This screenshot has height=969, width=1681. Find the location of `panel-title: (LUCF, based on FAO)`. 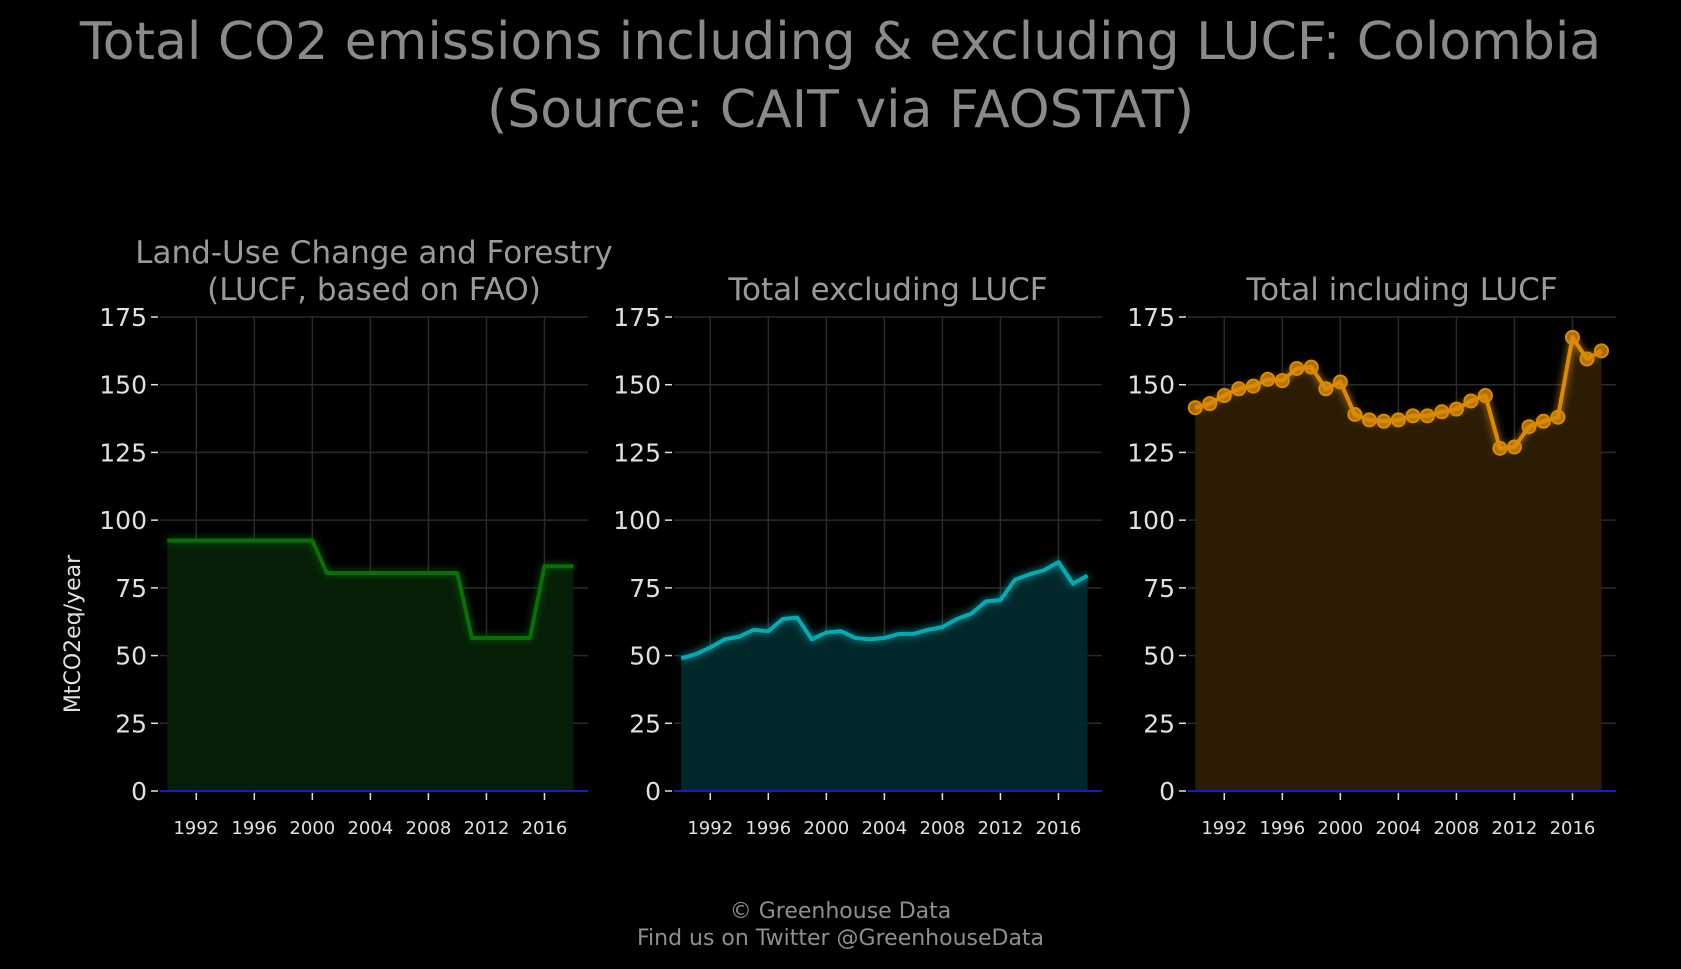

panel-title: (LUCF, based on FAO) is located at coordinates (374, 290).